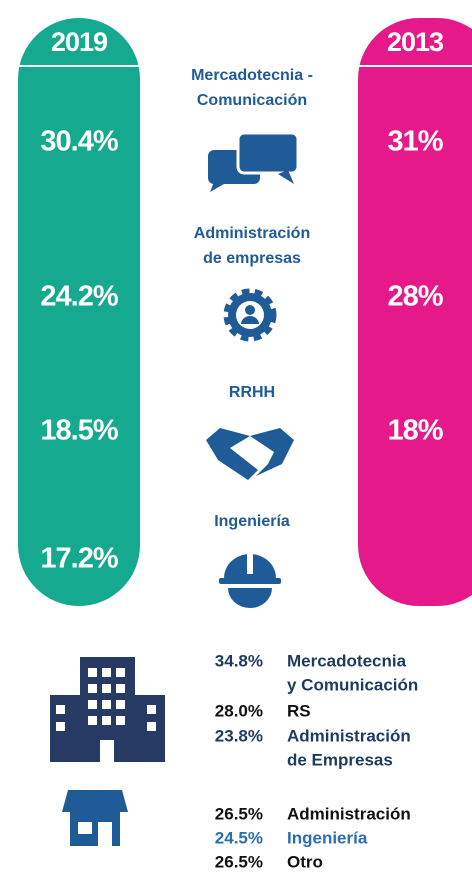  Describe the element at coordinates (340, 759) in the screenshot. I see `stat-label: de Empresas` at that location.